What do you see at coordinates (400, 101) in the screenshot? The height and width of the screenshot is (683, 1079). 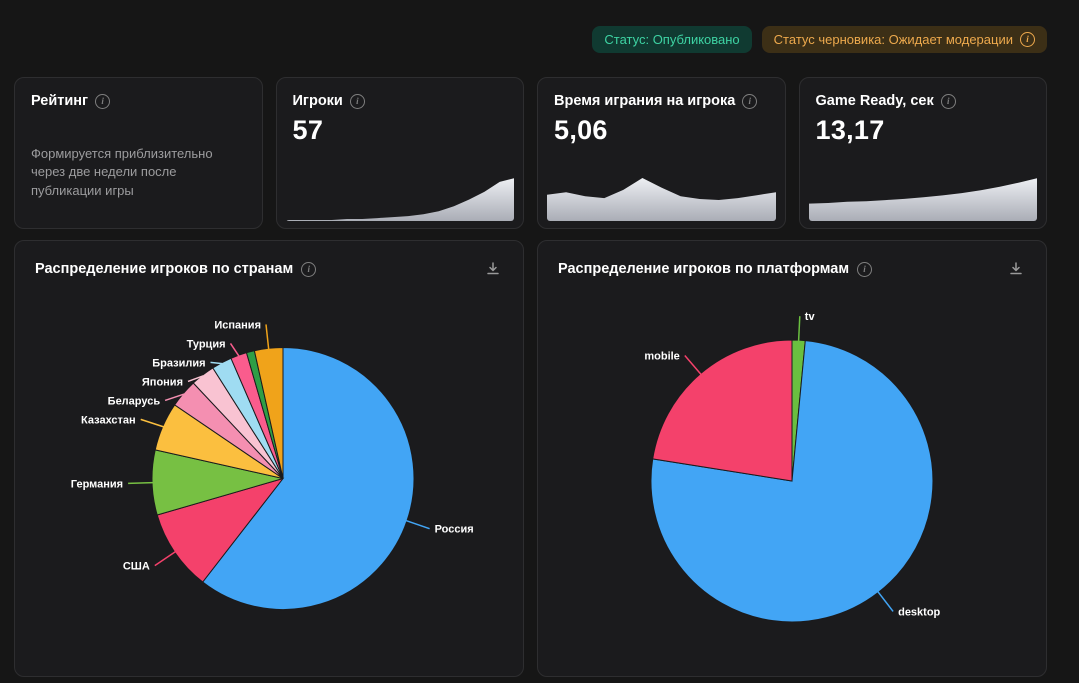 I see `card-title-row: Игроки i` at bounding box center [400, 101].